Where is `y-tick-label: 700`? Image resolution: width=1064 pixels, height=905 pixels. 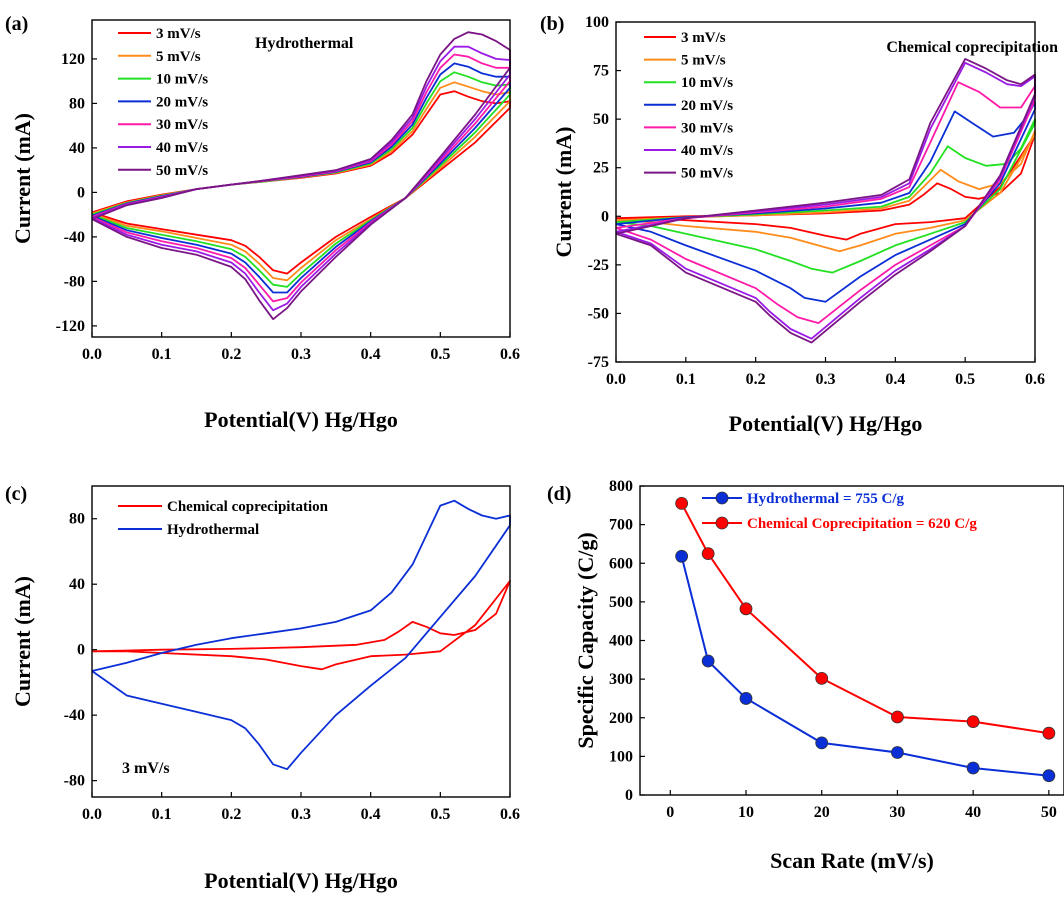
y-tick-label: 700 is located at coordinates (621, 525).